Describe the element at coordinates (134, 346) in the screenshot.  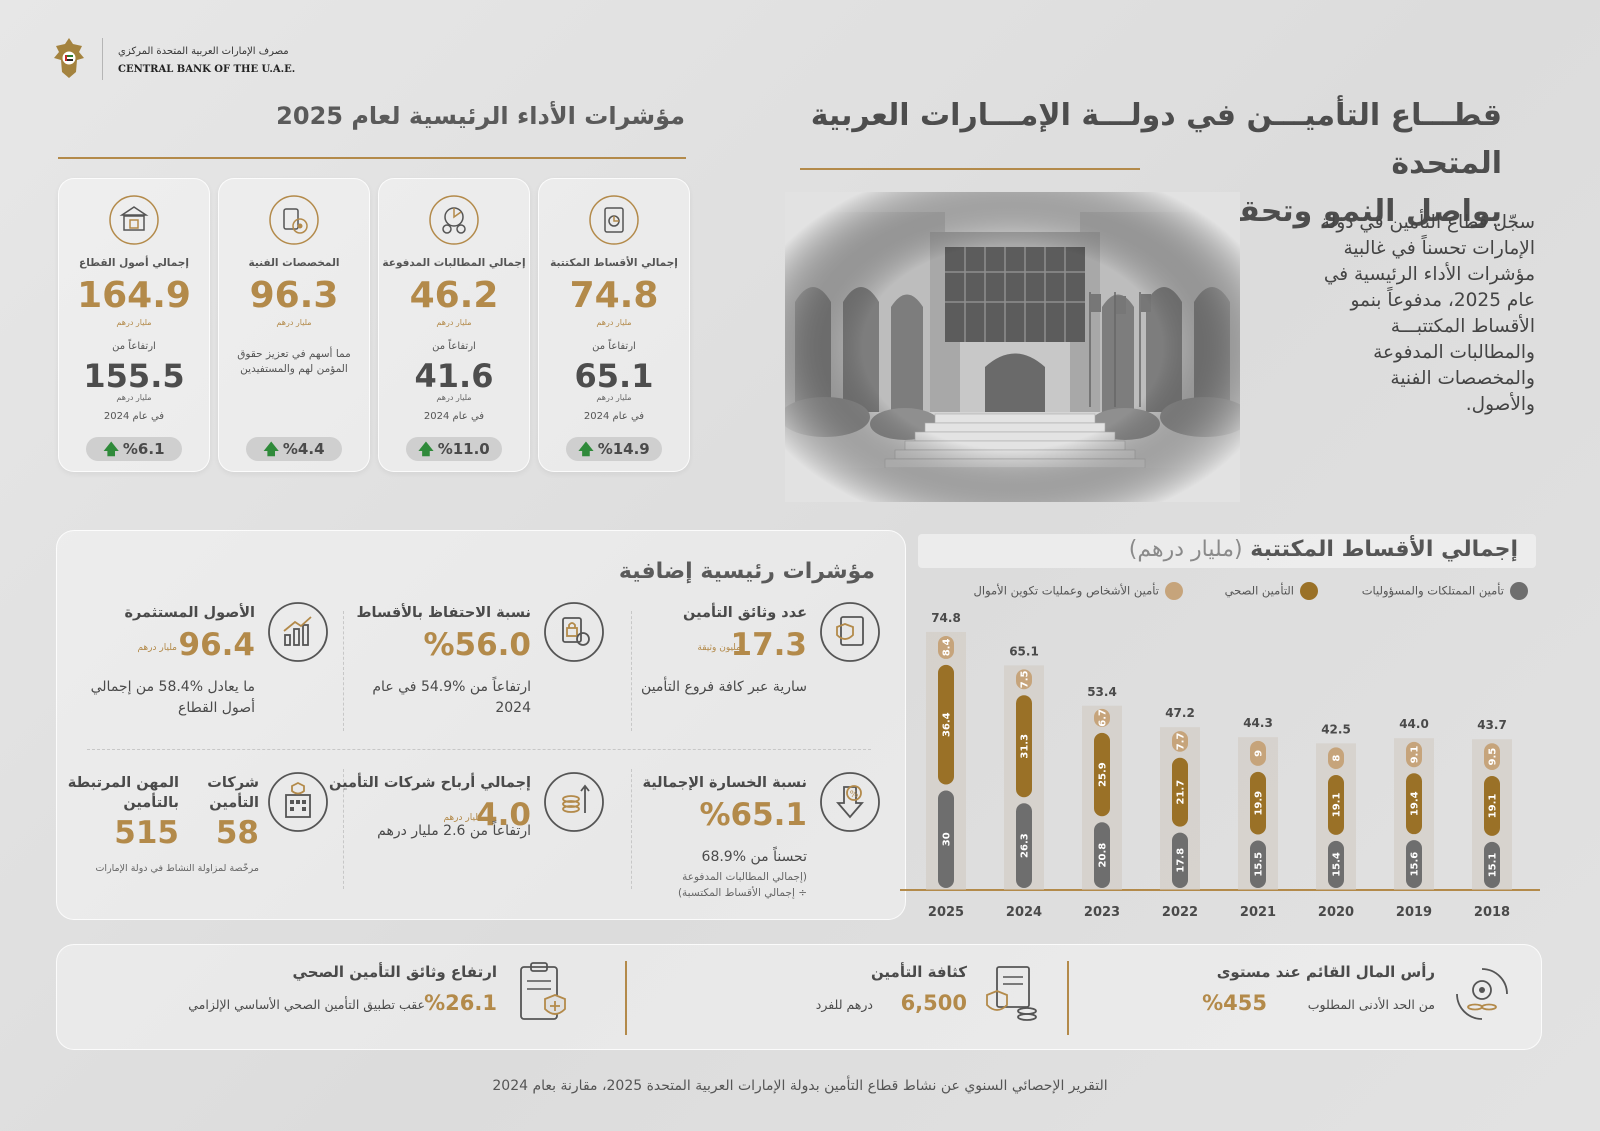
I see `kpi-rise-label: ارتفاعاً من` at that location.